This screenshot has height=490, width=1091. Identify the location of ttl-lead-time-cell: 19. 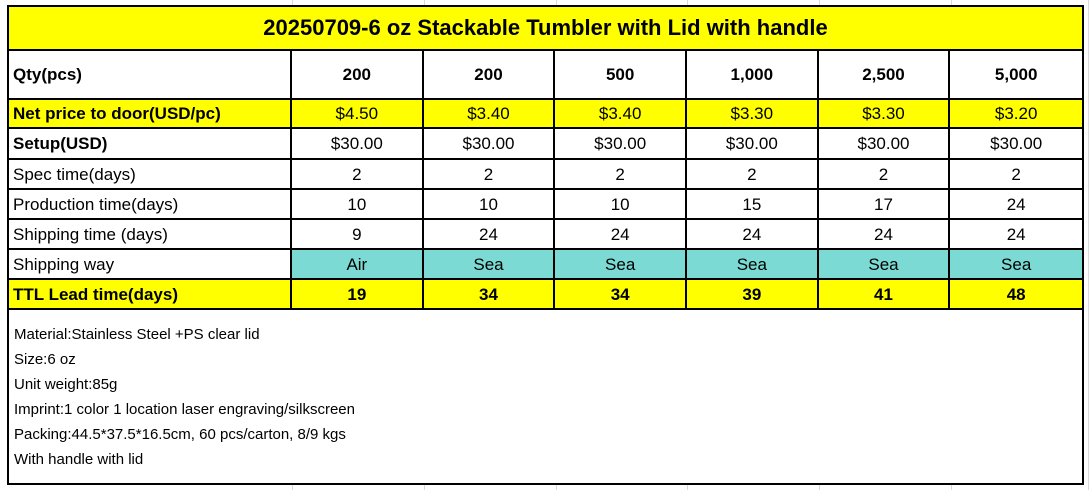
(358, 295).